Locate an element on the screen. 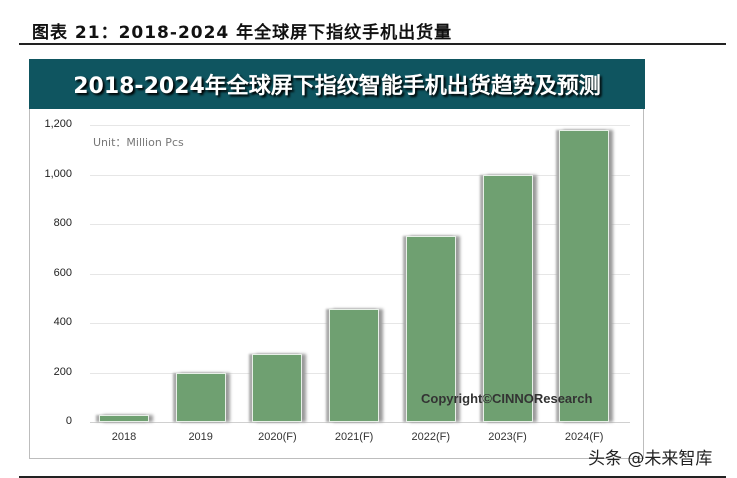 The height and width of the screenshot is (478, 737). watermark: 头条 @未来智库 is located at coordinates (650, 459).